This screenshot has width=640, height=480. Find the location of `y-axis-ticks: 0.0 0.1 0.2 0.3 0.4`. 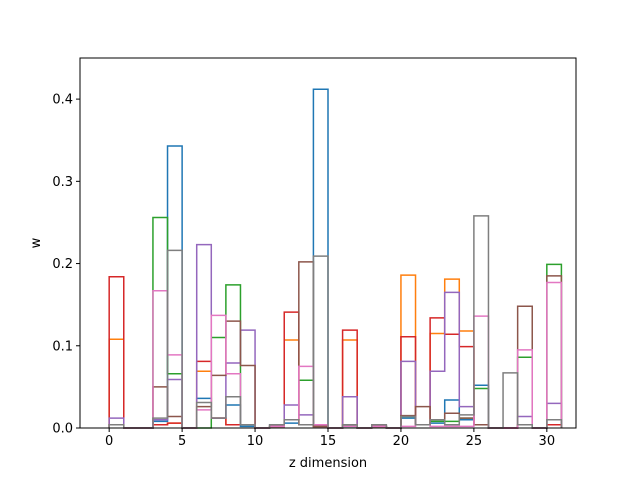

y-axis-ticks: 0.0 0.1 0.2 0.3 0.4 is located at coordinates (66, 265).